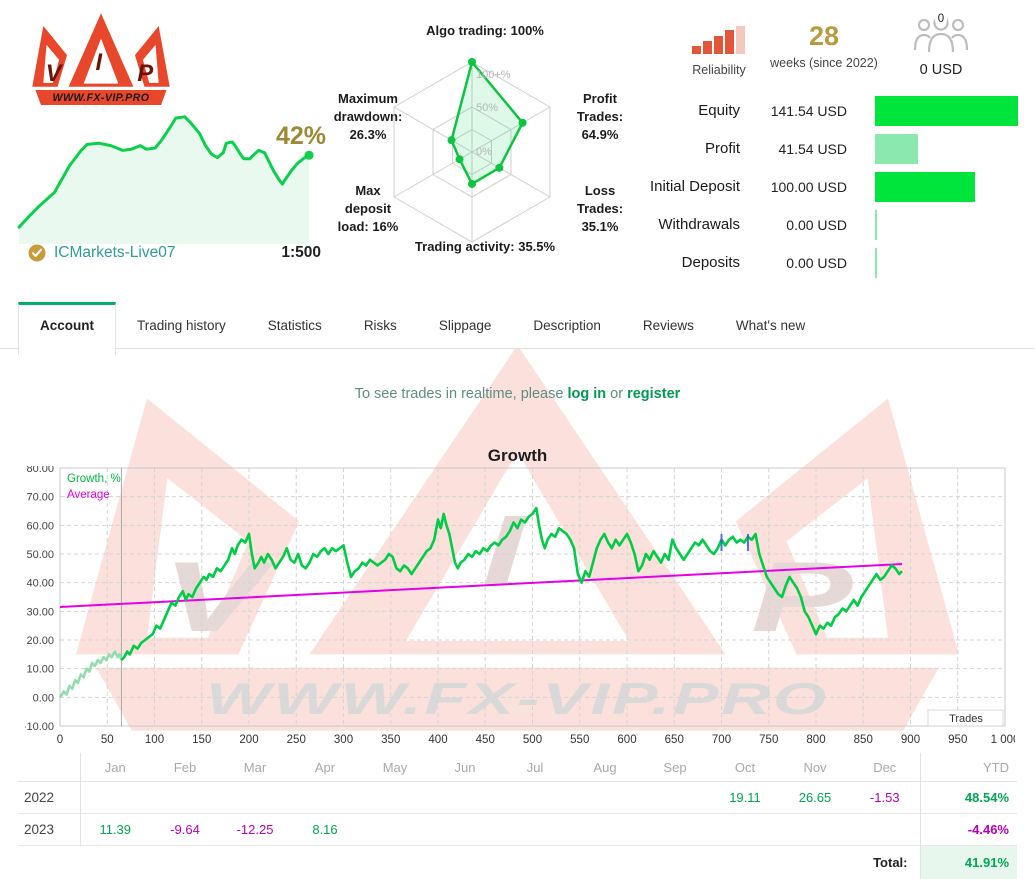 The width and height of the screenshot is (1035, 879). Describe the element at coordinates (465, 325) in the screenshot. I see `tab-slippage: Slippage` at that location.